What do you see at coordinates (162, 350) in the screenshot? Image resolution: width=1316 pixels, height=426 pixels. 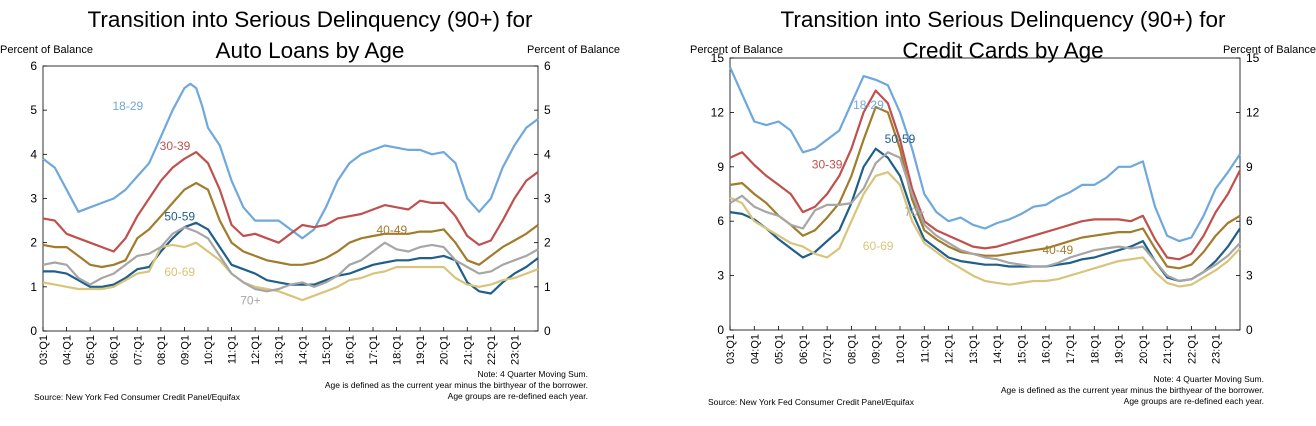 I see `x-tick-label: 08:Q1` at bounding box center [162, 350].